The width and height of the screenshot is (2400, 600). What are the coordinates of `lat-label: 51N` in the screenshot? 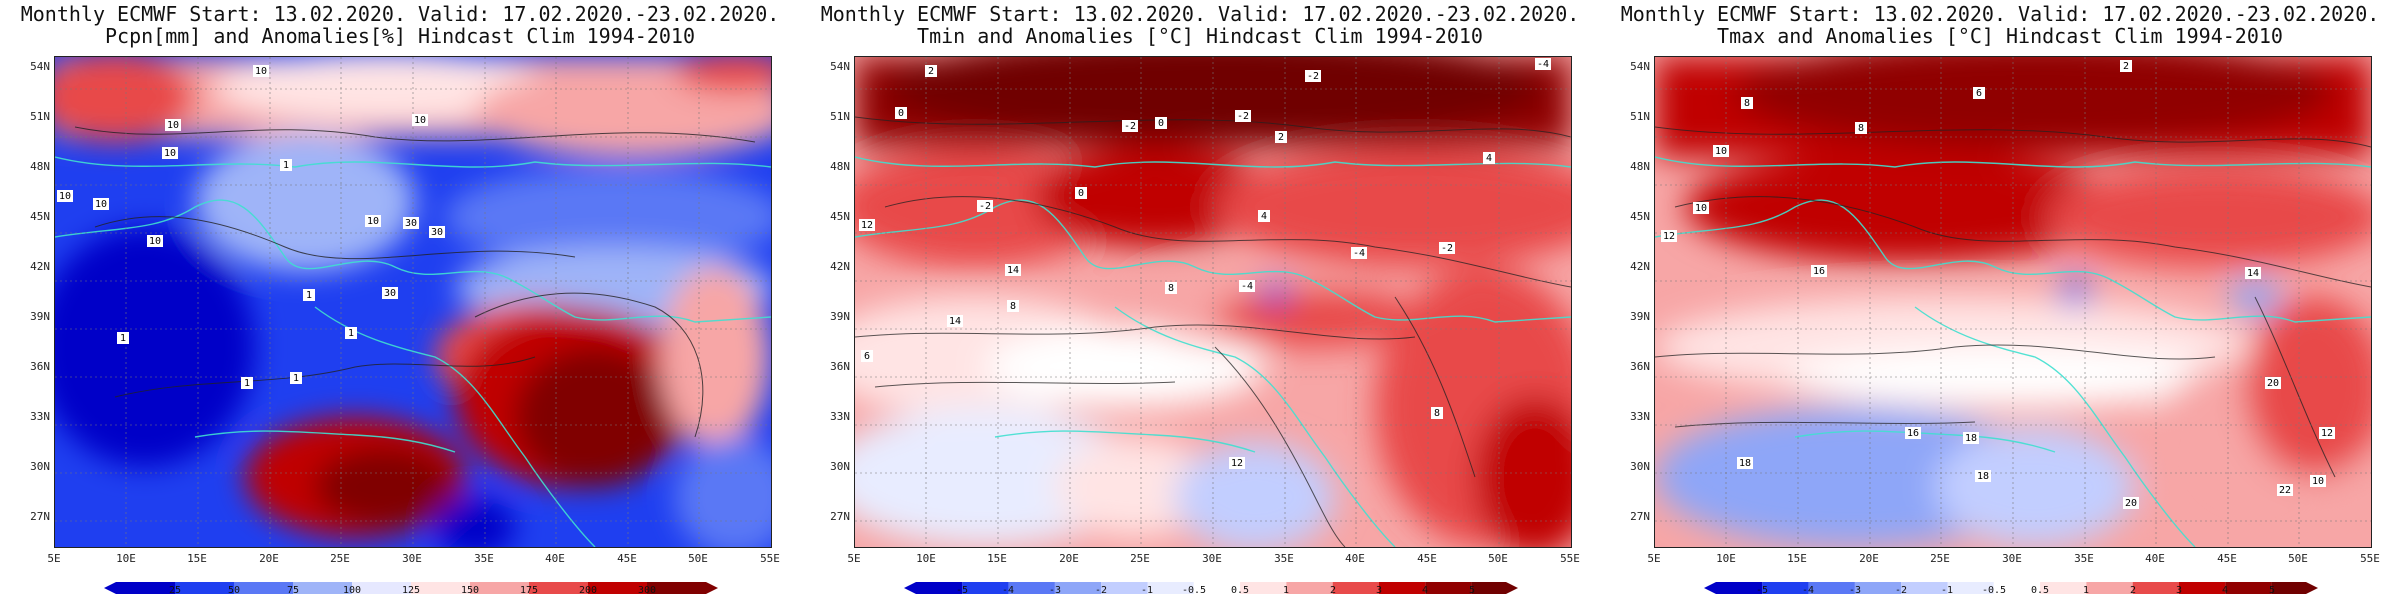 It's located at (840, 116).